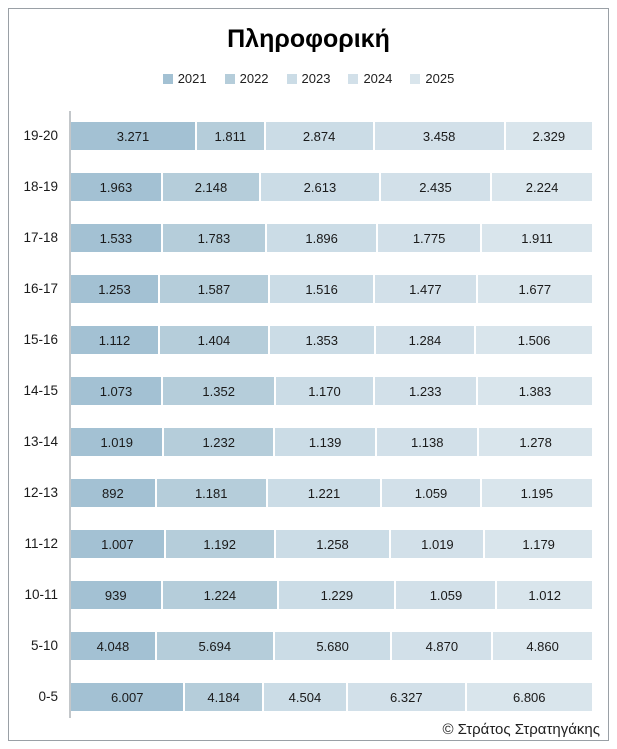  I want to click on copyright-credit: © Στράτος Στρατηγάκης, so click(521, 729).